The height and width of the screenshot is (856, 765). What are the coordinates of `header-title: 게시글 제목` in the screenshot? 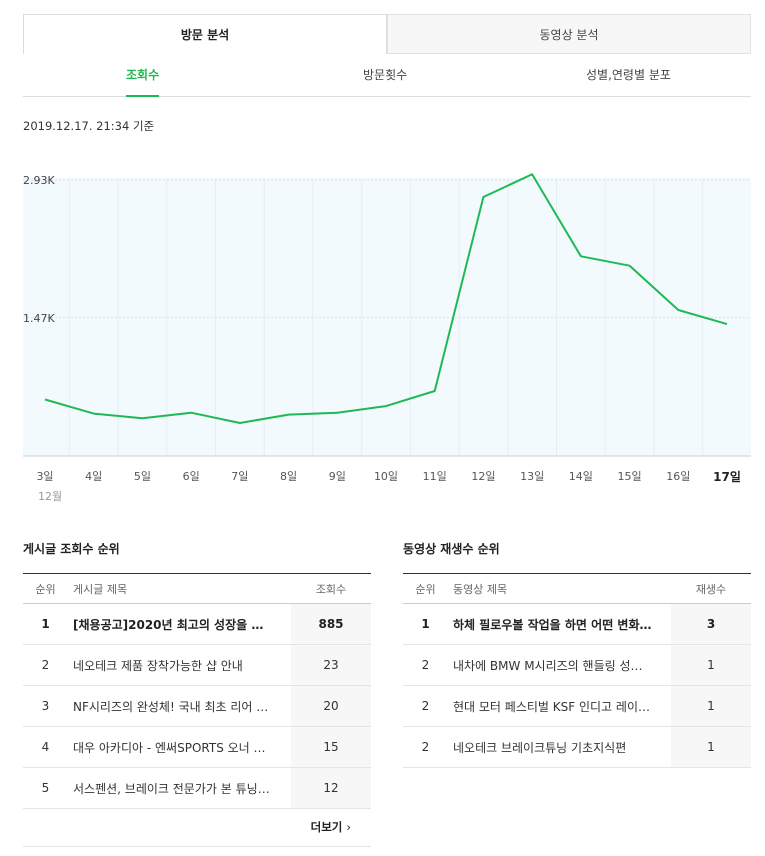 It's located at (100, 589).